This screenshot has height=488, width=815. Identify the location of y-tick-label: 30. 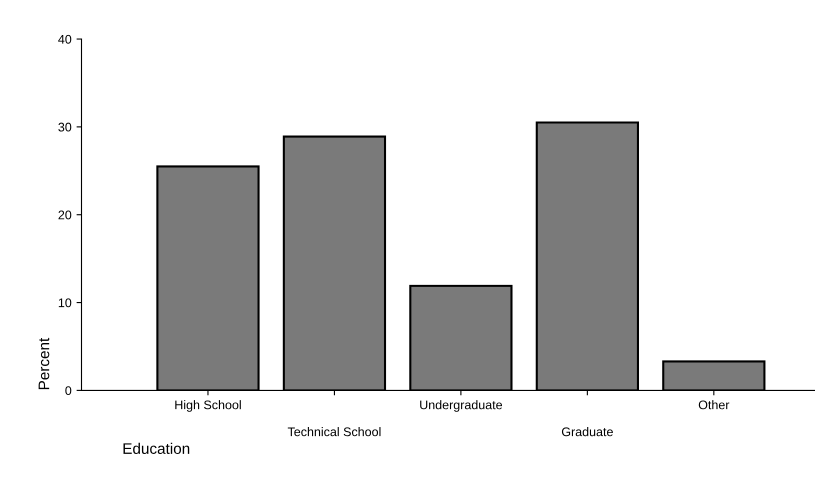
(65, 127).